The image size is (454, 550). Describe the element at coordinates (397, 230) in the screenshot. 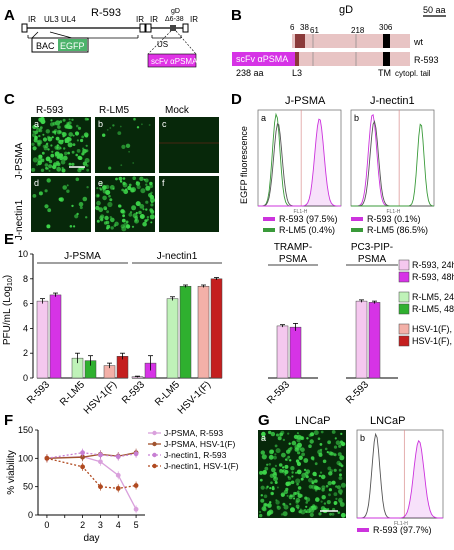

I see `legend-label: R-LM5 (86.5%)` at that location.